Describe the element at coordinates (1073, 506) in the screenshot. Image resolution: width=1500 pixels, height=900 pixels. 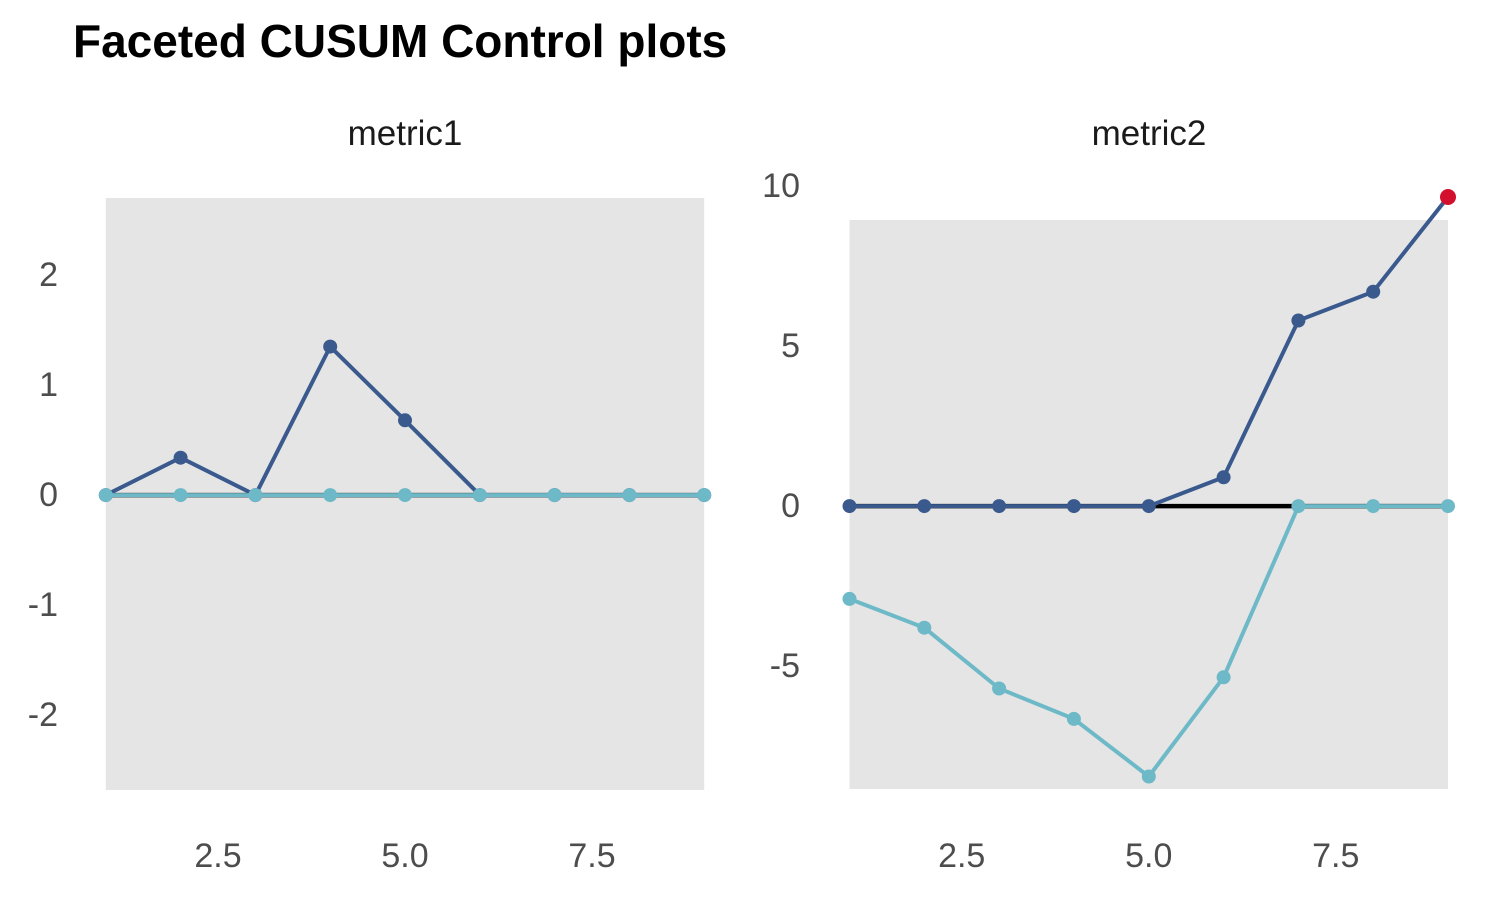
I see `data-point-cusum_high-metric2-x4` at that location.